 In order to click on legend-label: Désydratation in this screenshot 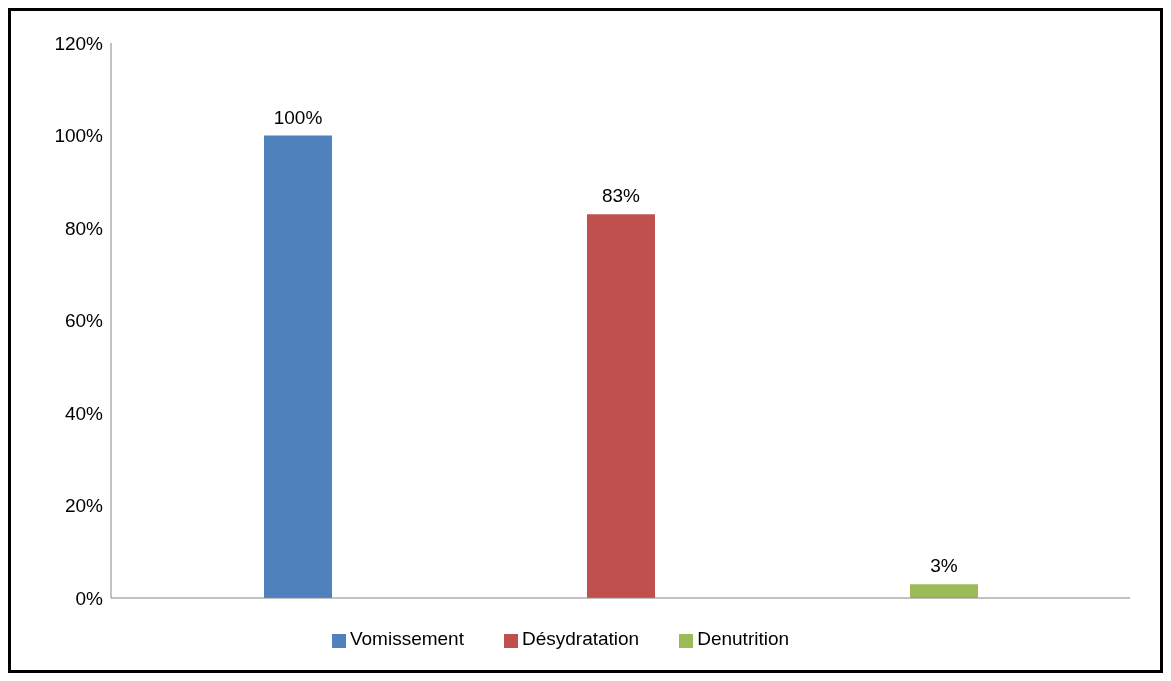, I will do `click(580, 638)`.